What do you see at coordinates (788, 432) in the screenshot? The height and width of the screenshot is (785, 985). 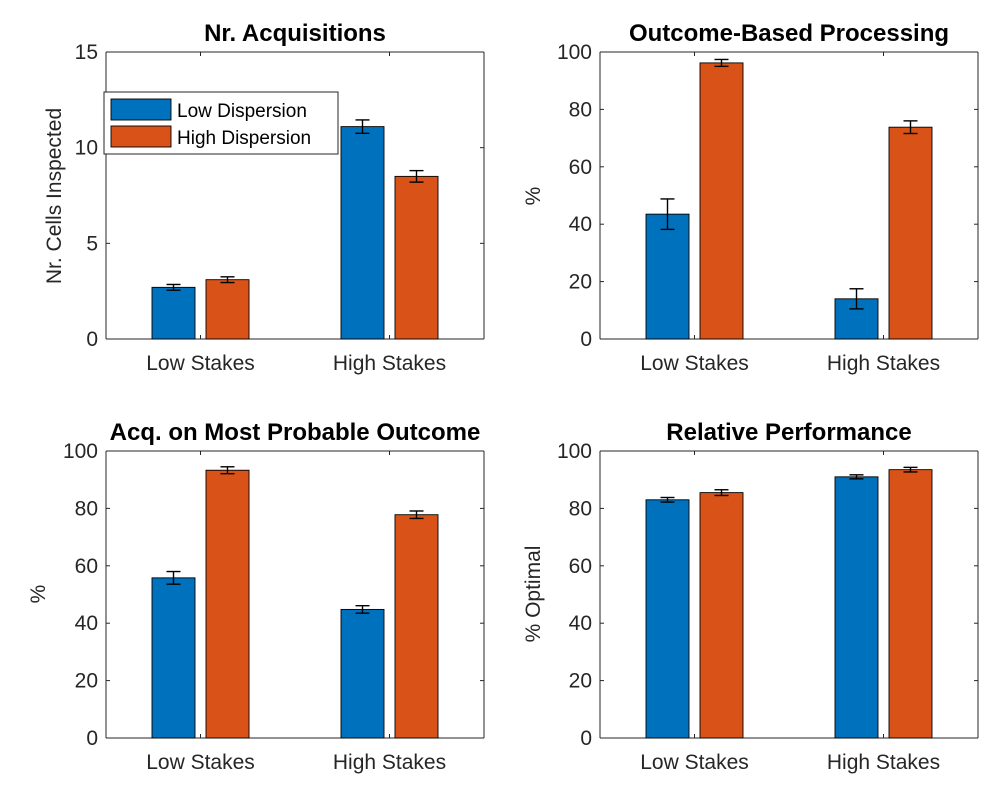 I see `panel-title: Relative Performance` at bounding box center [788, 432].